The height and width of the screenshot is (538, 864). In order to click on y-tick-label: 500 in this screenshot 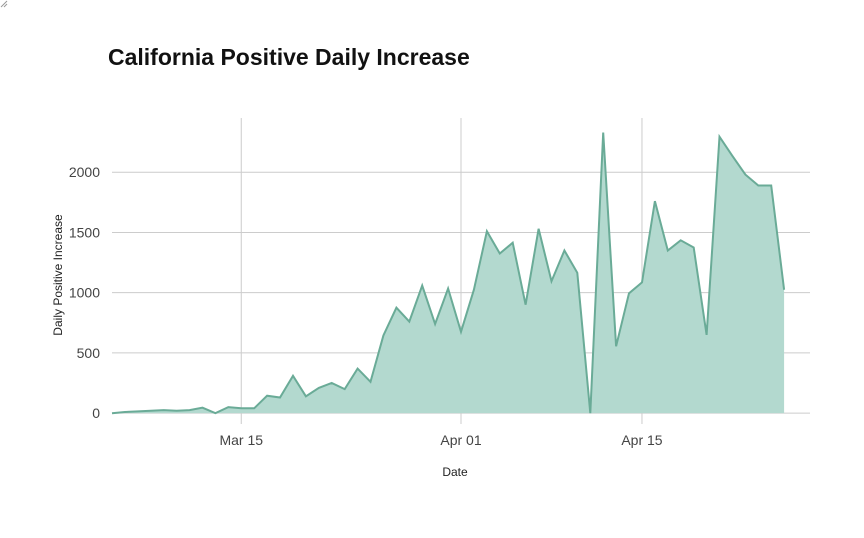, I will do `click(89, 353)`.